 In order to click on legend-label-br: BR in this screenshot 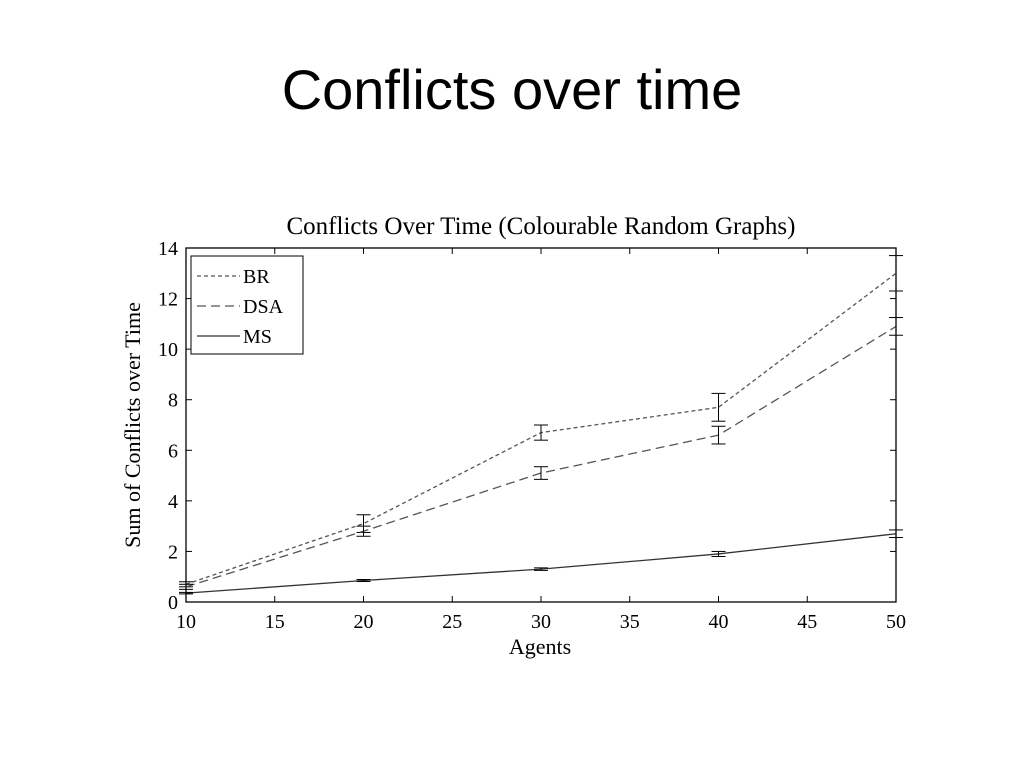, I will do `click(256, 277)`.